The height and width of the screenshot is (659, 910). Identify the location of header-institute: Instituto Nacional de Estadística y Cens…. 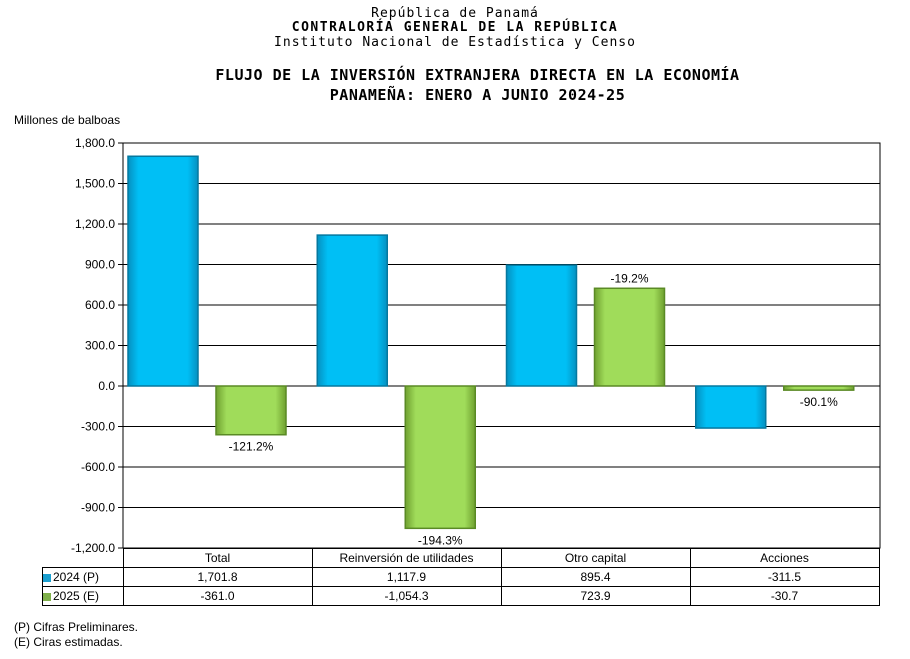
(455, 42).